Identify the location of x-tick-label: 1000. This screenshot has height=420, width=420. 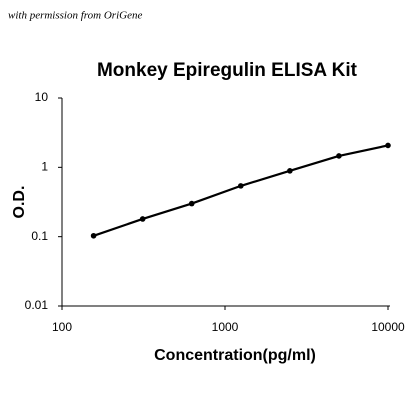
(225, 327).